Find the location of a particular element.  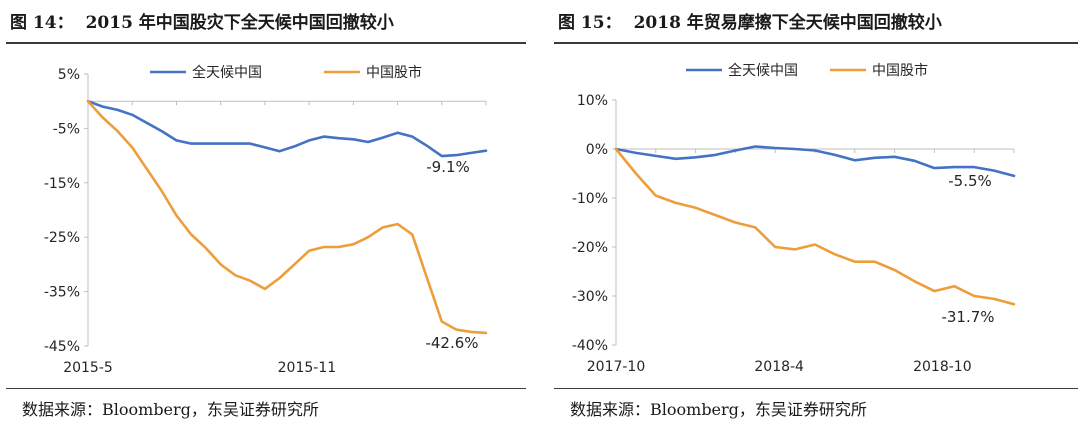

end-value-label: -31.7% is located at coordinates (967, 317).